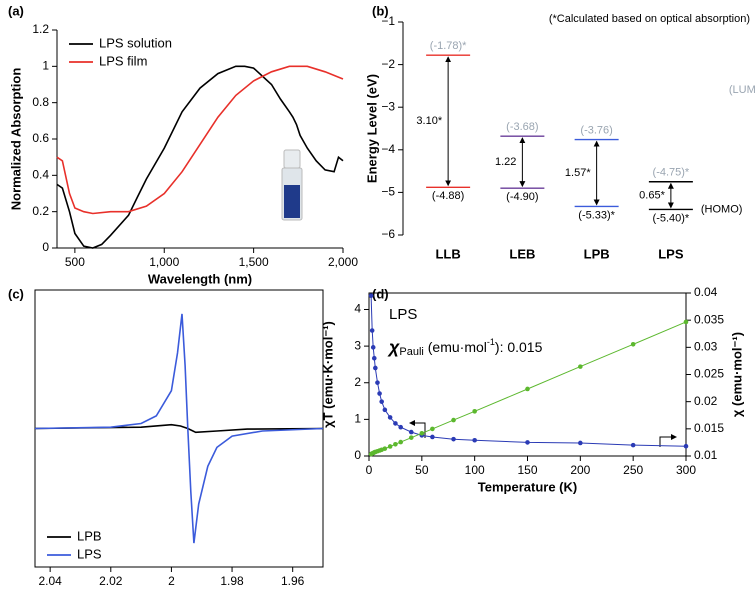  Describe the element at coordinates (171, 581) in the screenshot. I see `x-tick-label: 2` at that location.